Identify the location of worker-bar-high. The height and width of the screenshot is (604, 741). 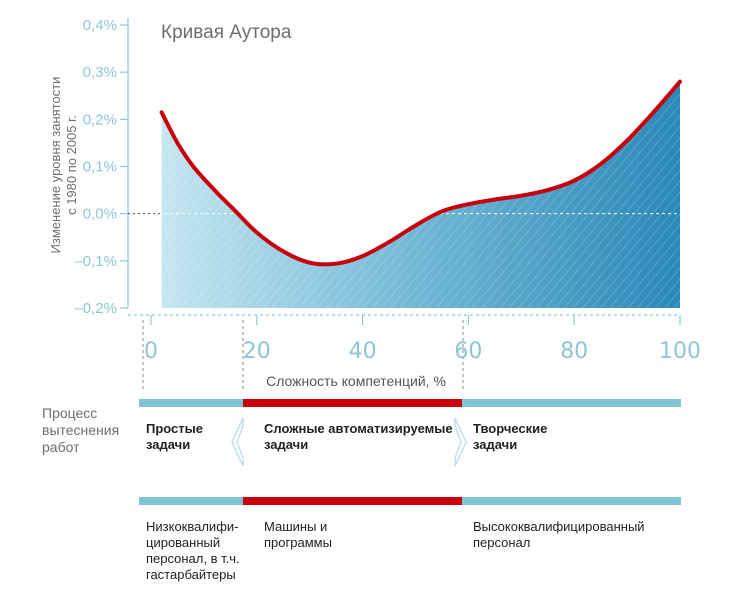
(571, 501).